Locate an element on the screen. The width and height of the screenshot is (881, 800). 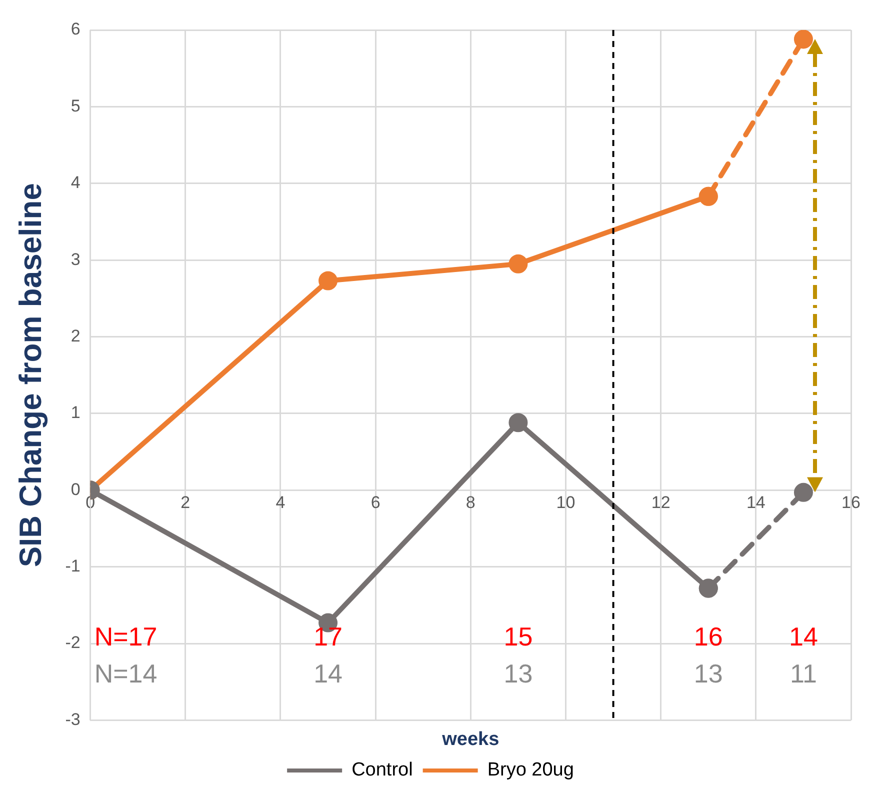
y-tick-label: -3 is located at coordinates (72, 719).